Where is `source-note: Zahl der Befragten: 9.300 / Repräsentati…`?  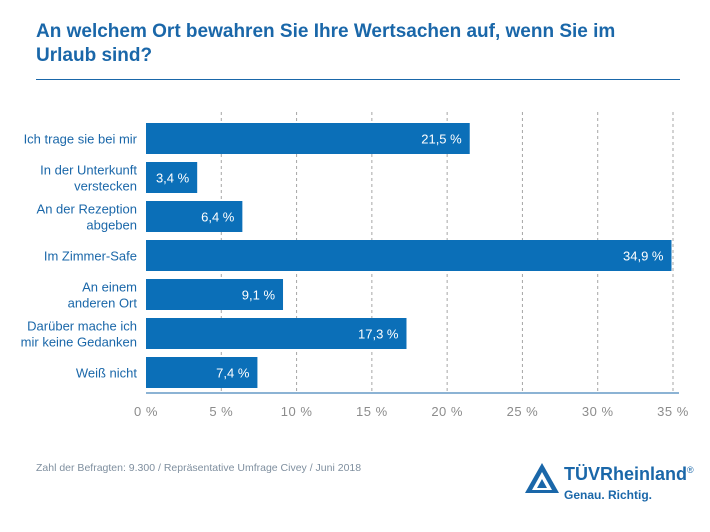 source-note: Zahl der Befragten: 9.300 / Repräsentati… is located at coordinates (199, 468).